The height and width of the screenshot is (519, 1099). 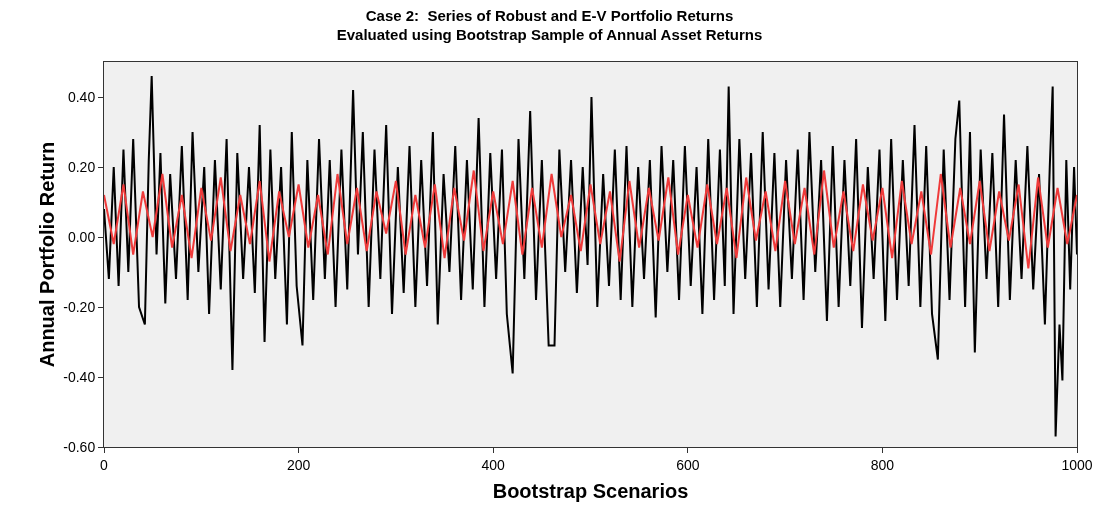 I want to click on y-axis-title: Annual Portfolio Return, so click(x=47, y=254).